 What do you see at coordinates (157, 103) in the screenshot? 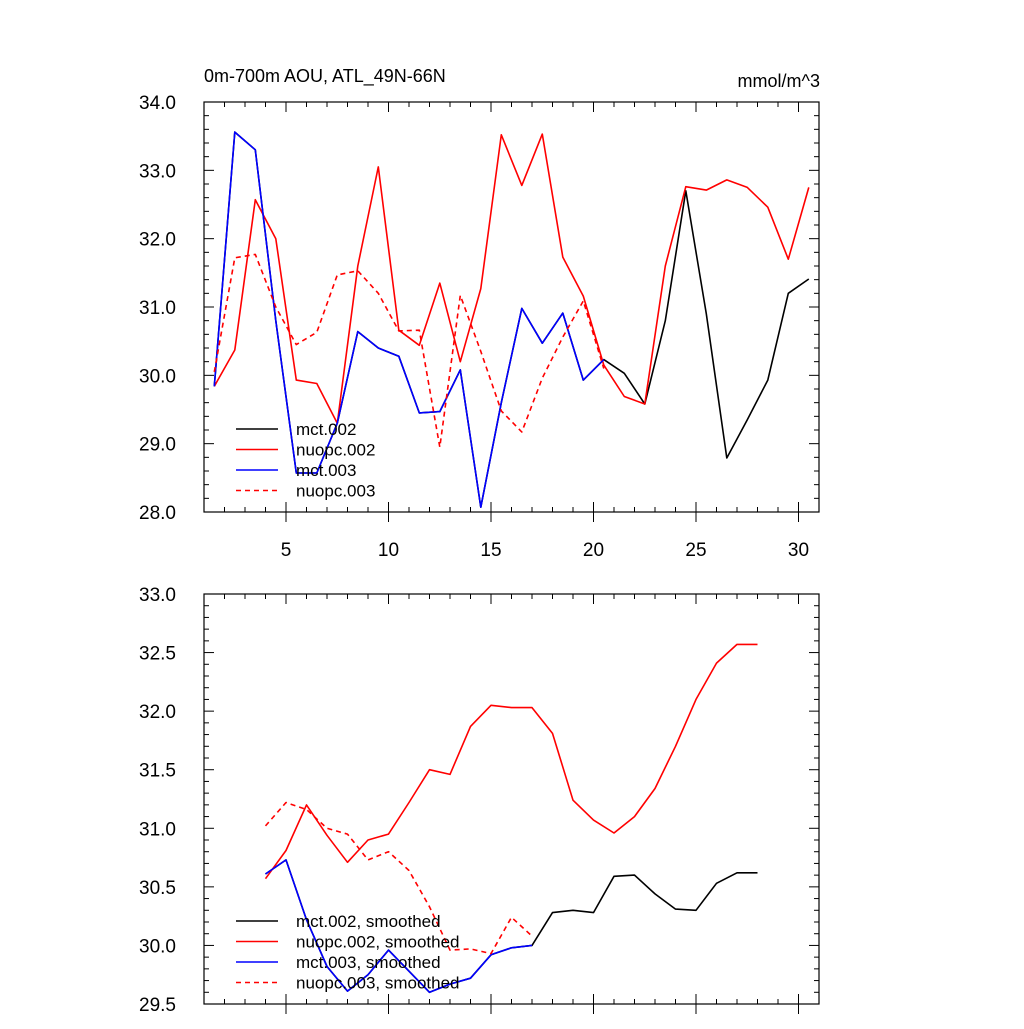
I see `y-tick-label: 34.0` at bounding box center [157, 103].